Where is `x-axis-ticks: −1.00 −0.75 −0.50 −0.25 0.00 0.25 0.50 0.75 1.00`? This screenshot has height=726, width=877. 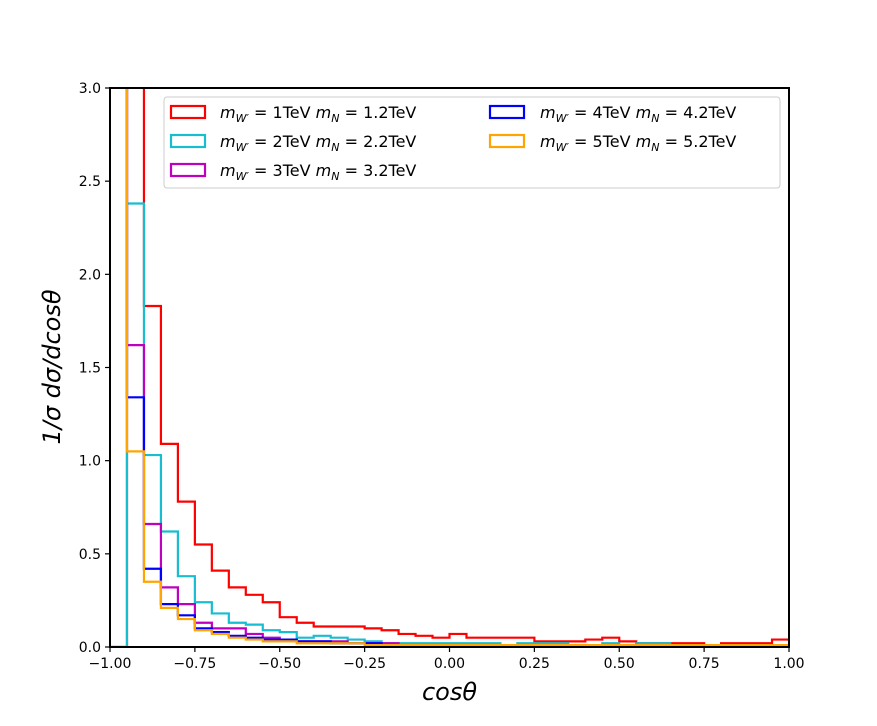 x-axis-ticks: −1.00 −0.75 −0.50 −0.25 0.00 0.25 0.50 0.75 1.00 is located at coordinates (447, 659).